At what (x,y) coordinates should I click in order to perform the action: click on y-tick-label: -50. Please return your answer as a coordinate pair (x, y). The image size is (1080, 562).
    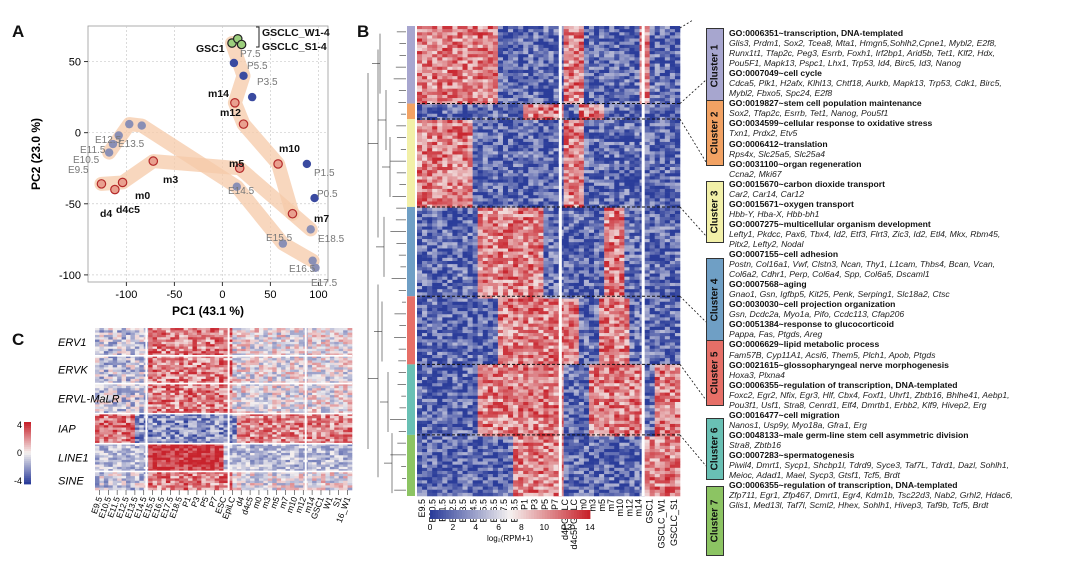
    Looking at the image, I should click on (73, 205).